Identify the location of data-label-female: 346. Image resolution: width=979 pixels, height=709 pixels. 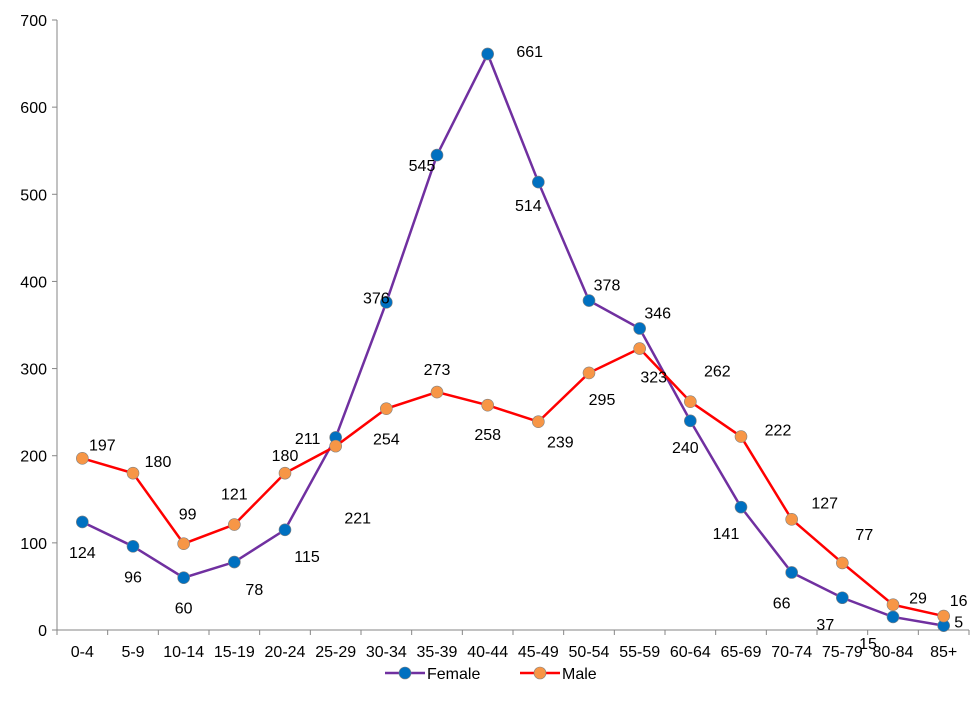
(657, 313).